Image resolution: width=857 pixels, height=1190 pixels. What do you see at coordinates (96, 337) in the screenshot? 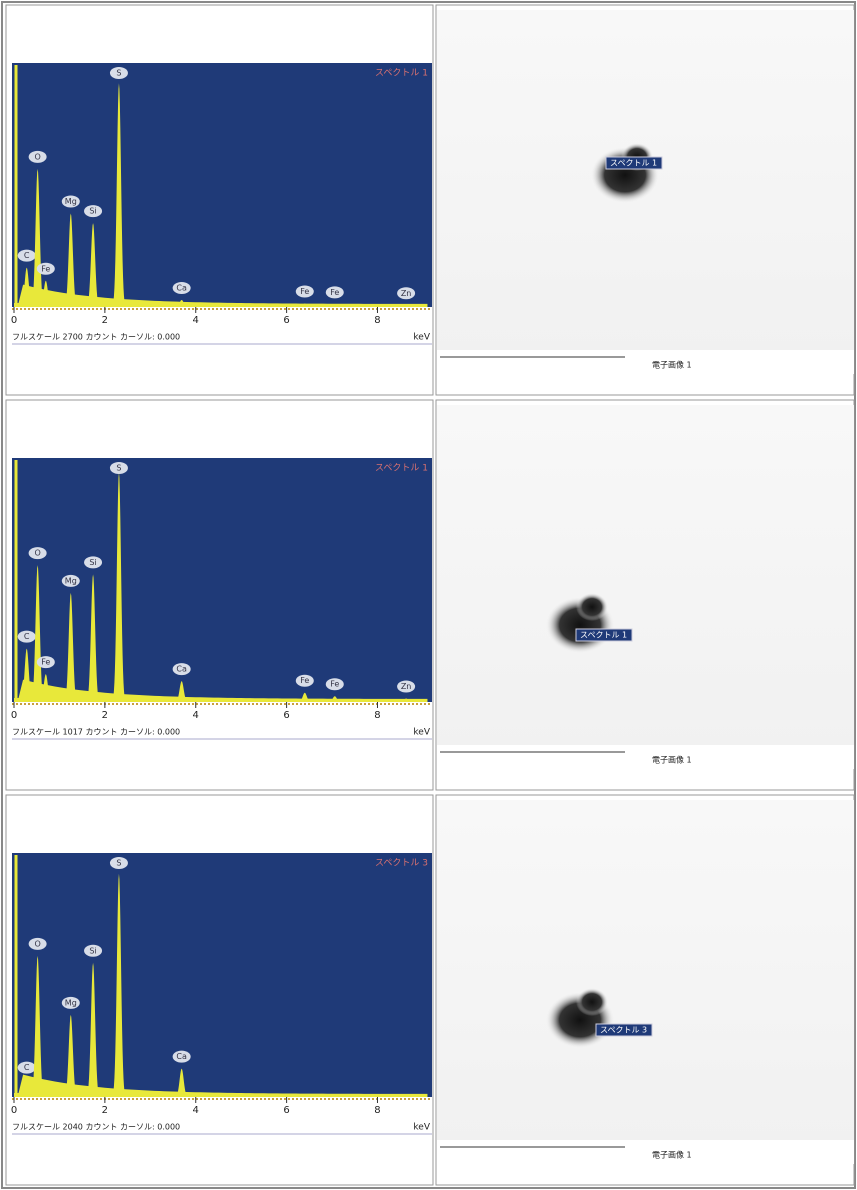
I see `spectrum-footer: フルスケール 2700 カウント カーソル: 0.000` at bounding box center [96, 337].